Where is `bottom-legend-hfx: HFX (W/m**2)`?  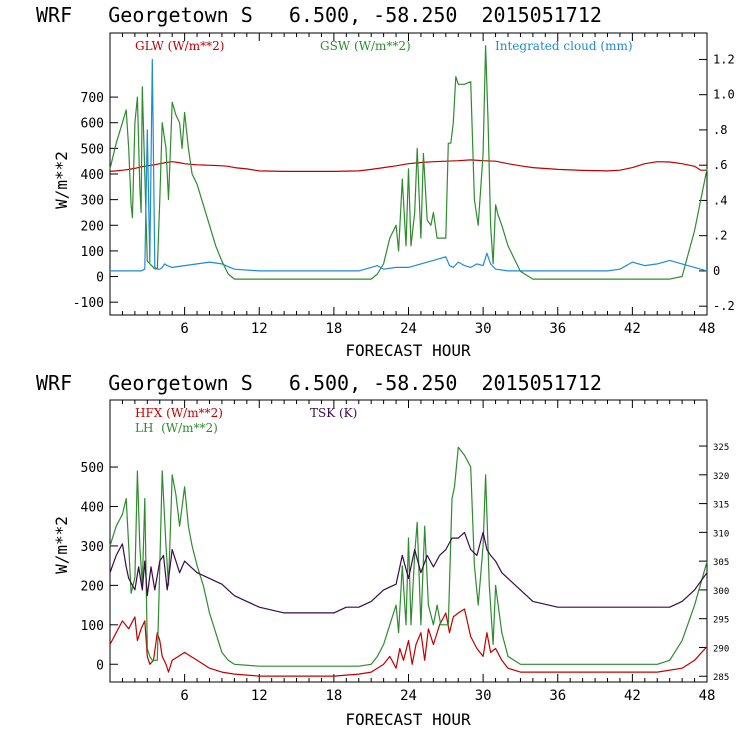
bottom-legend-hfx: HFX (W/m**2) is located at coordinates (179, 413).